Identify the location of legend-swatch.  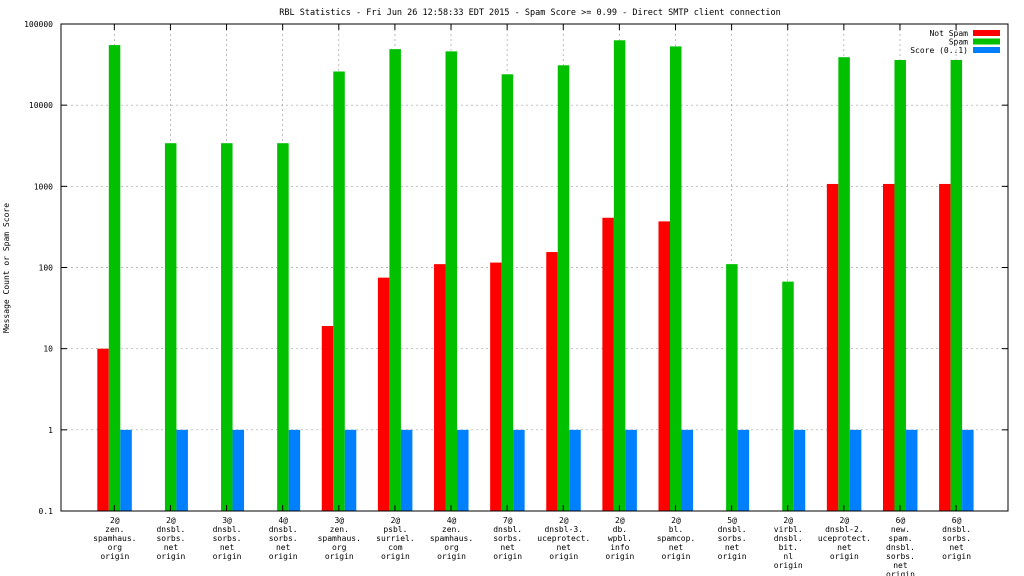
(986, 33).